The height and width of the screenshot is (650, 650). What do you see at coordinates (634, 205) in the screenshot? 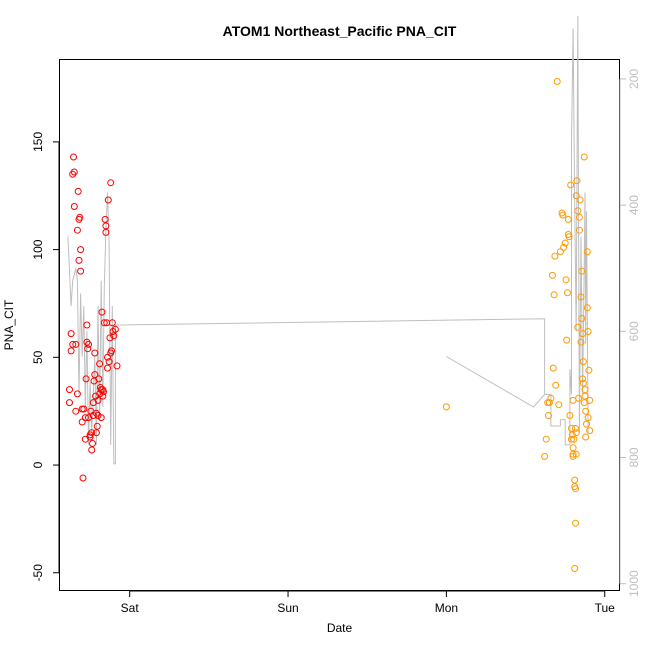
I see `right-tick-label: 400` at bounding box center [634, 205].